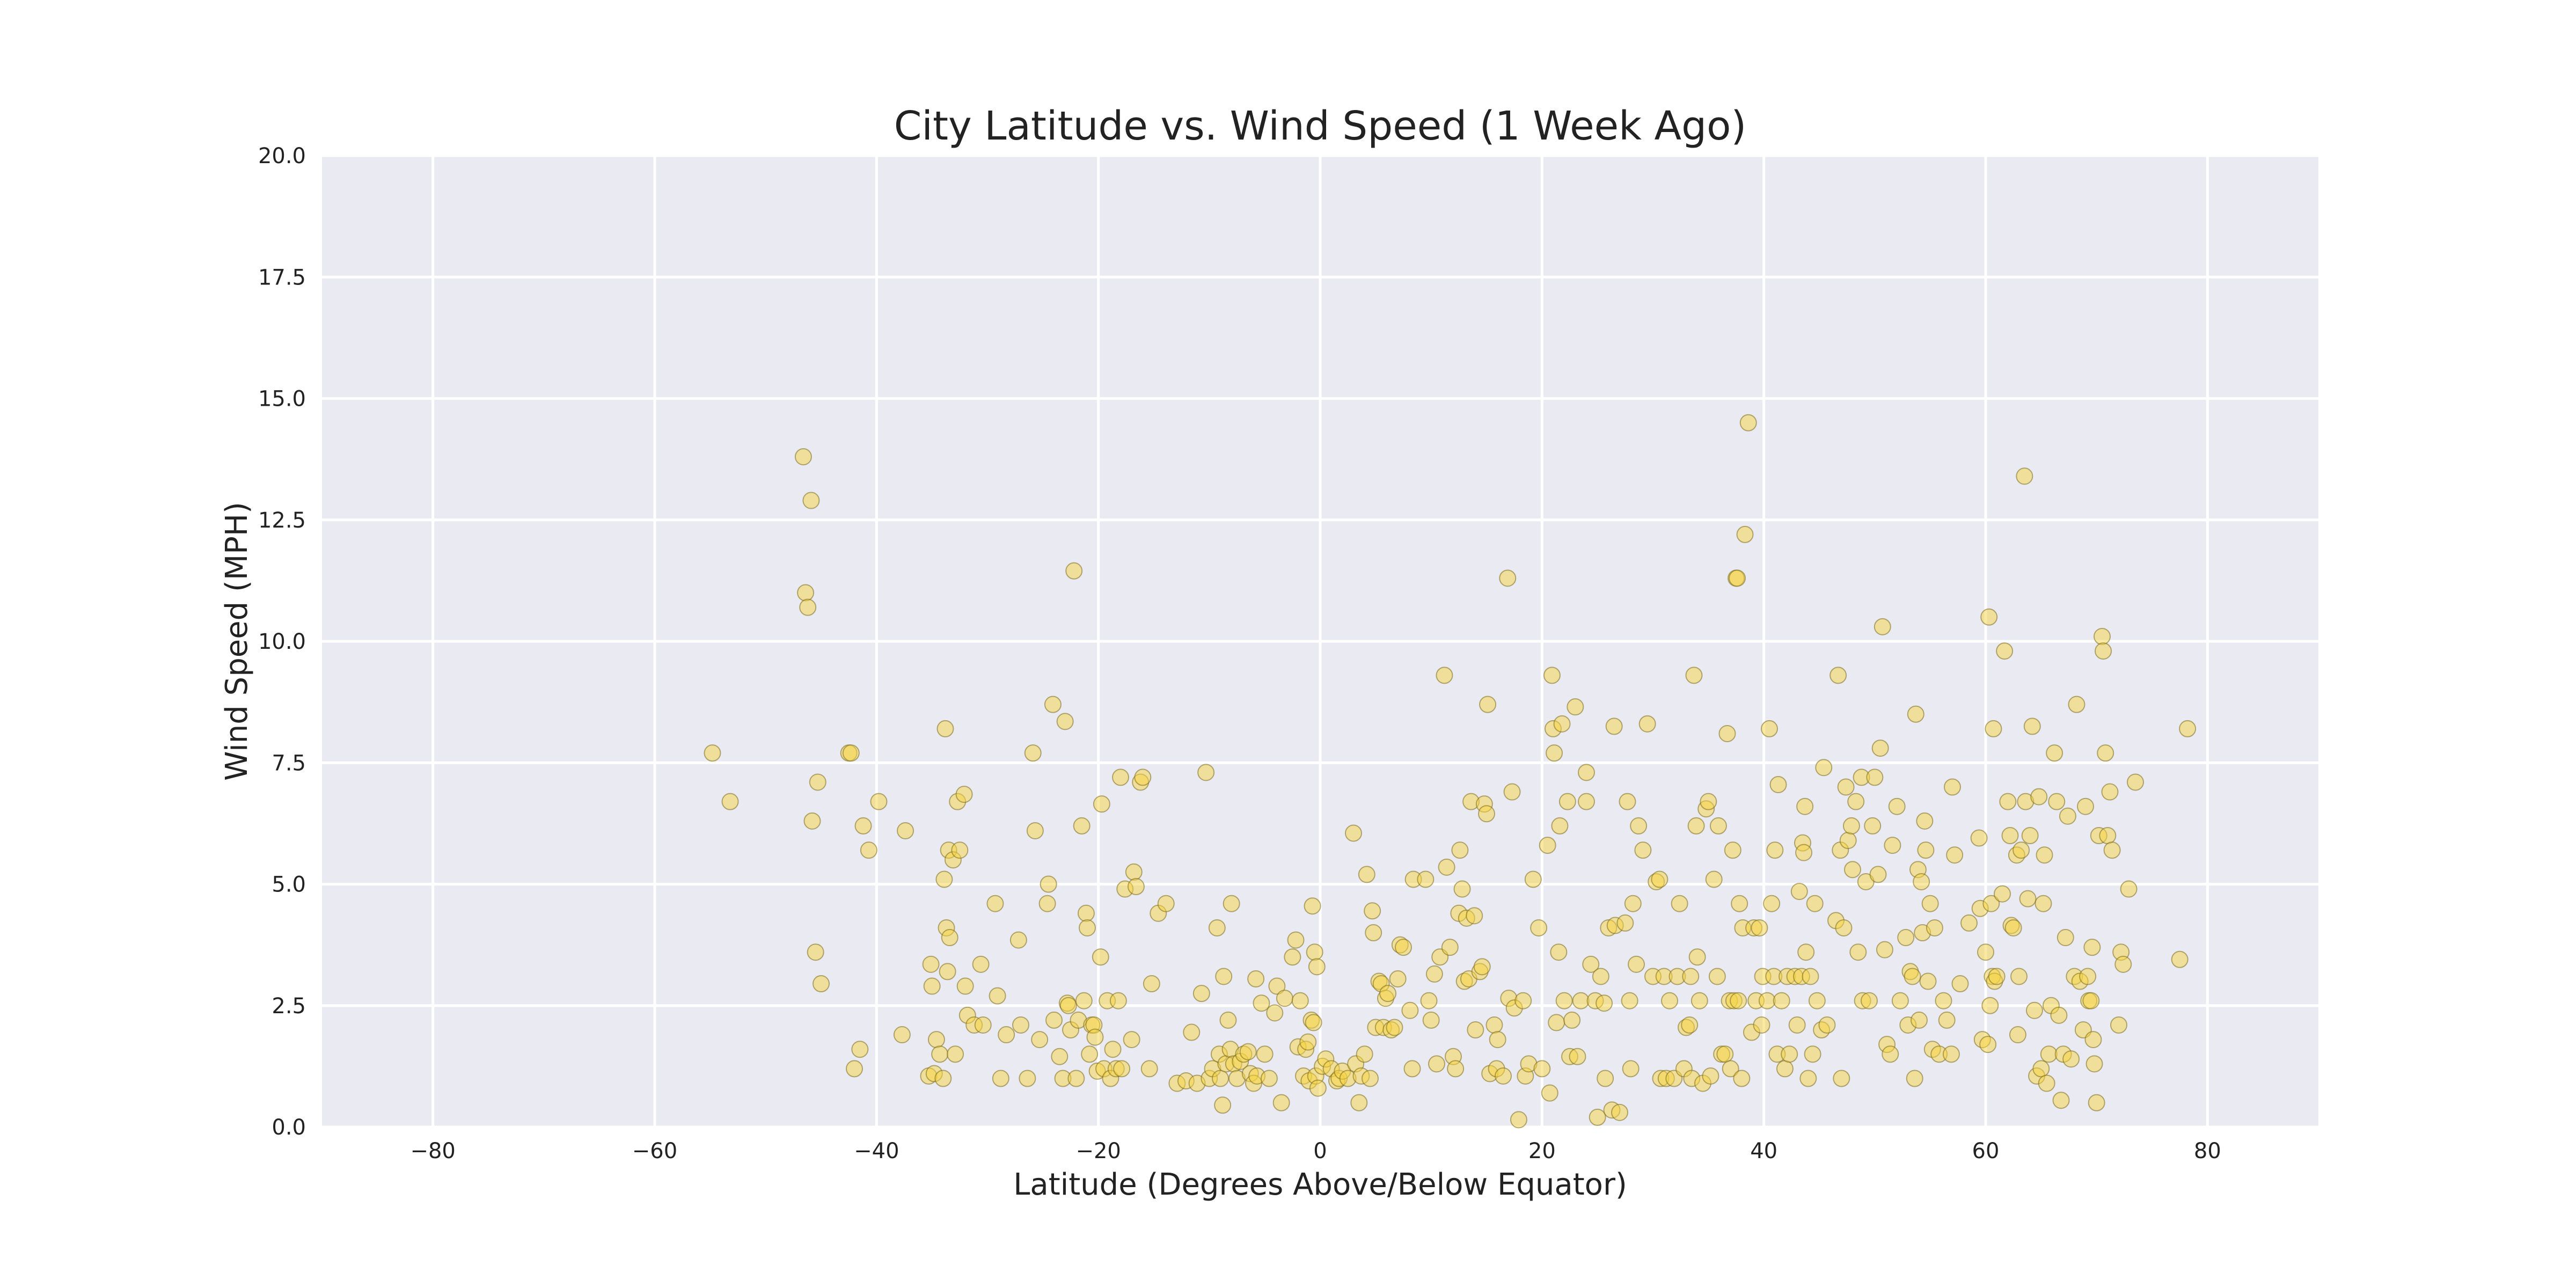  What do you see at coordinates (289, 763) in the screenshot?
I see `y-tick-label: 7.5` at bounding box center [289, 763].